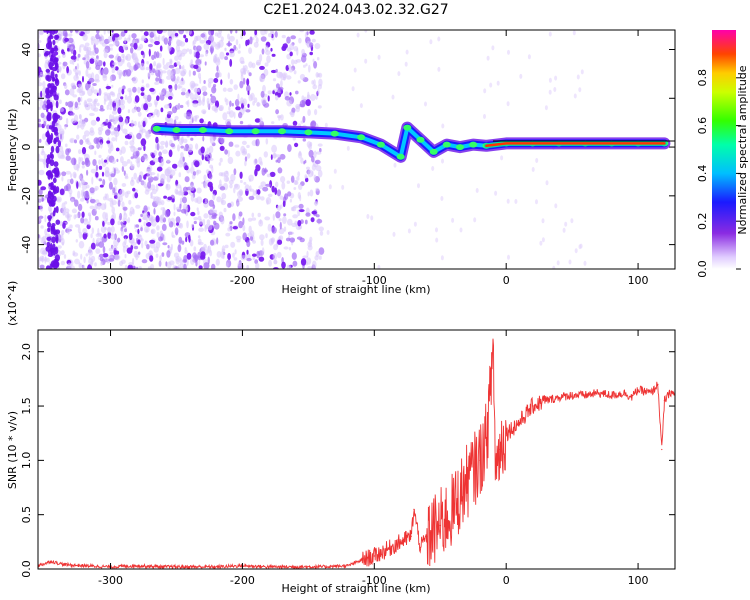 The height and width of the screenshot is (600, 750). I want to click on y-tick-label: 40, so click(26, 50).